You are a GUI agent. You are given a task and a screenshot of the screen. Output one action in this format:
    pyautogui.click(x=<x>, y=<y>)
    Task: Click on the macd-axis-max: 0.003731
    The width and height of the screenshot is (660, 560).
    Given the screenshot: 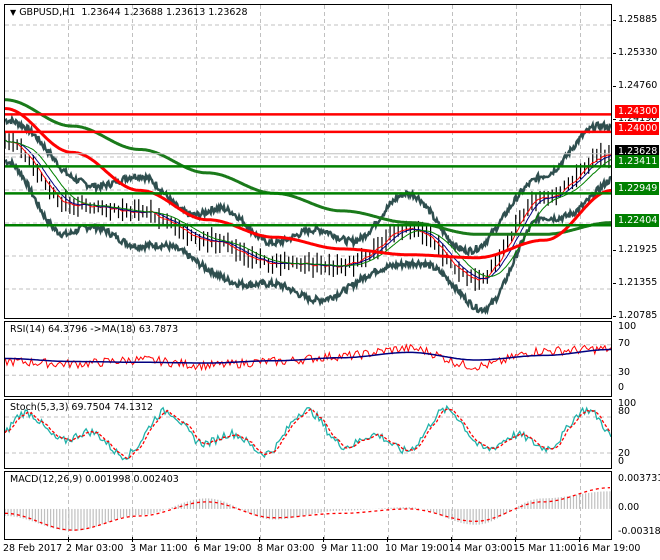 What is the action you would take?
    pyautogui.click(x=639, y=478)
    